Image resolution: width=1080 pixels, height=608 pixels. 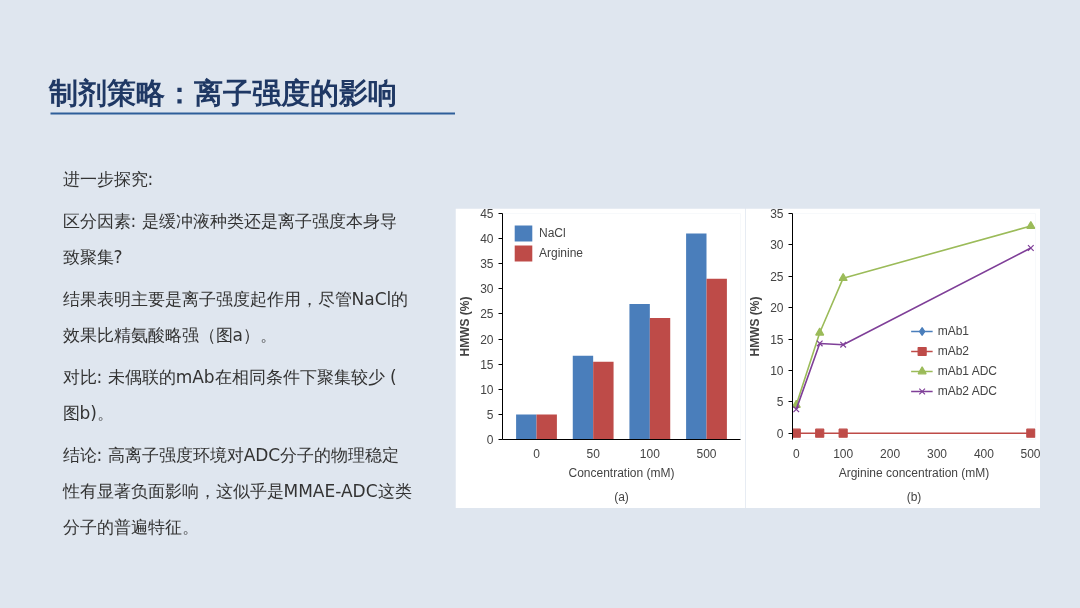 I want to click on text: (b), so click(x=914, y=496).